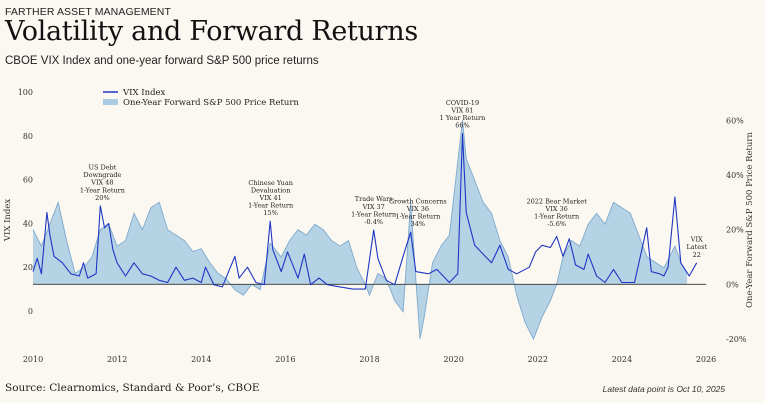 This screenshot has height=403, width=765. I want to click on annotation-line: -0.4%, so click(373, 222).